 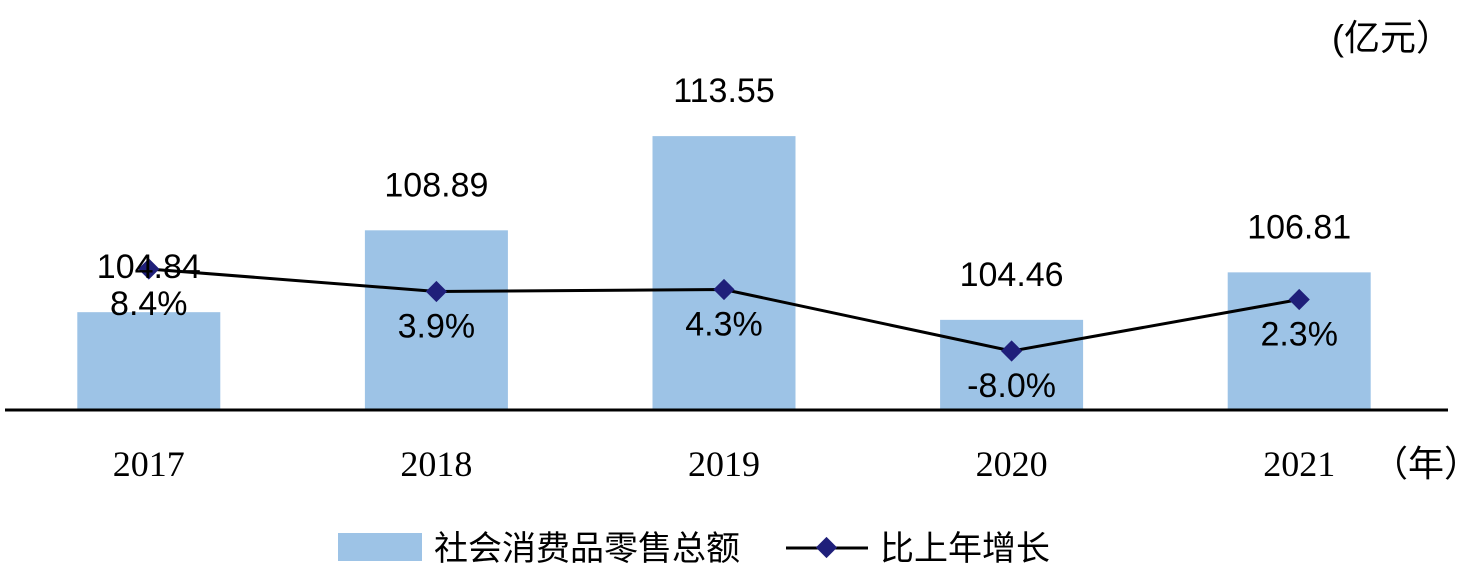 I want to click on growth-label-2018: 3.9%, so click(x=437, y=327).